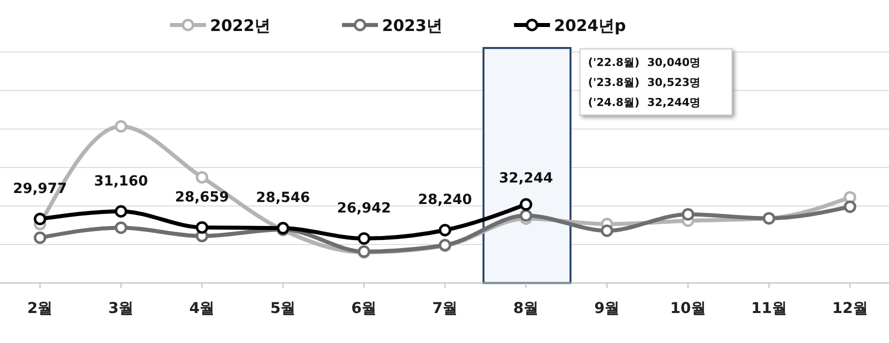 The height and width of the screenshot is (343, 889). What do you see at coordinates (644, 82) in the screenshot?
I see `annotation: ('23.8월) 30,523명` at bounding box center [644, 82].